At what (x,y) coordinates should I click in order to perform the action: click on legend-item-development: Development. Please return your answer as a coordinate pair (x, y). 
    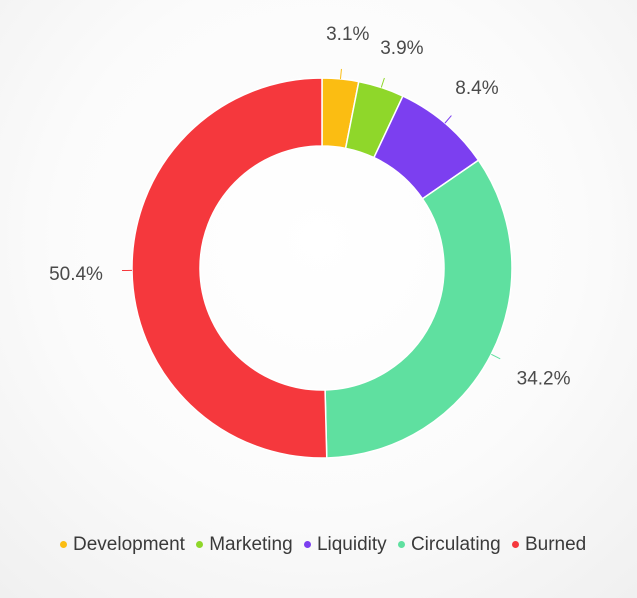
    Looking at the image, I should click on (122, 544).